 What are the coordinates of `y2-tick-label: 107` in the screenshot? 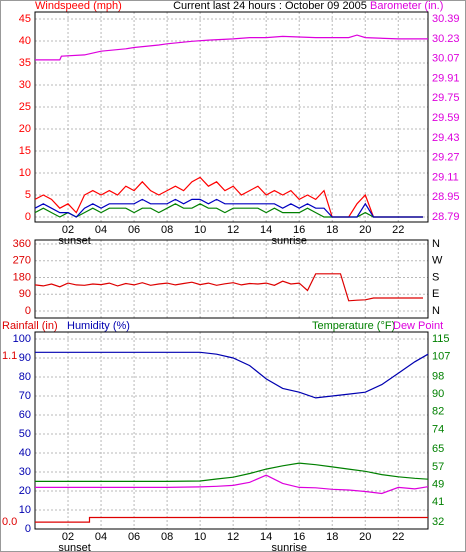 It's located at (441, 357).